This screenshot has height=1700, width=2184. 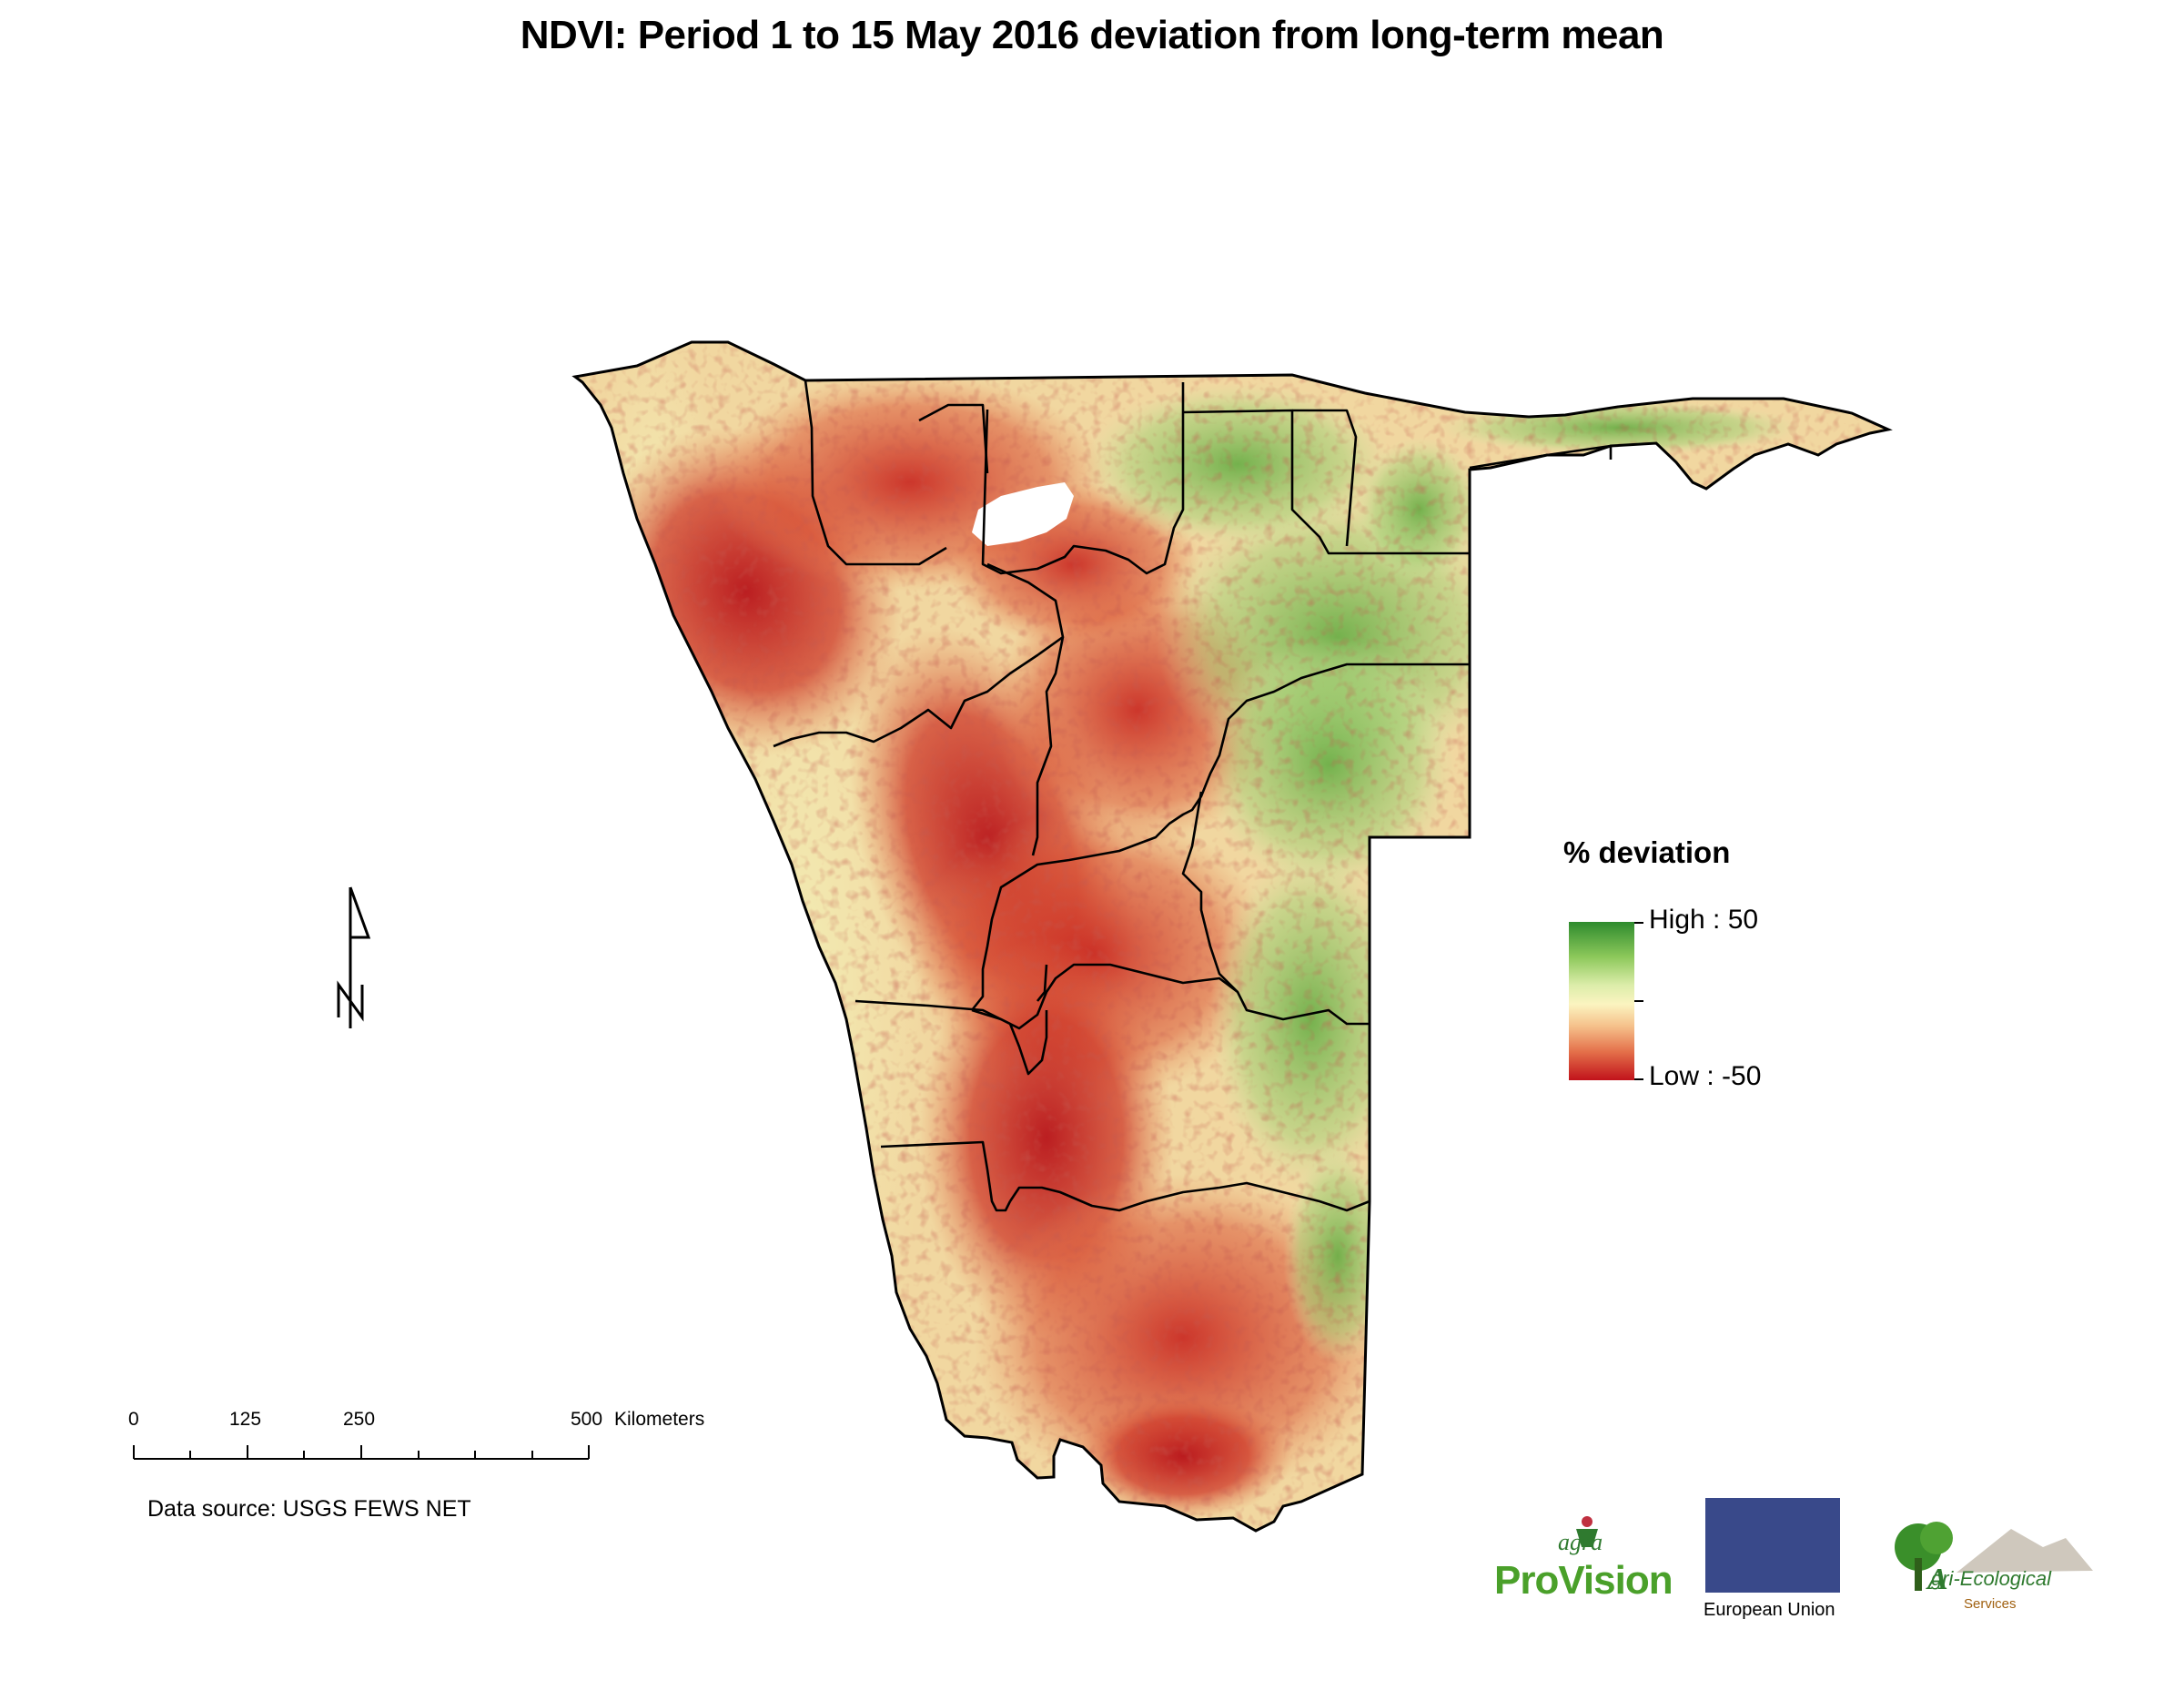 I want to click on agra-provision-logo: ProVision, so click(x=1584, y=1580).